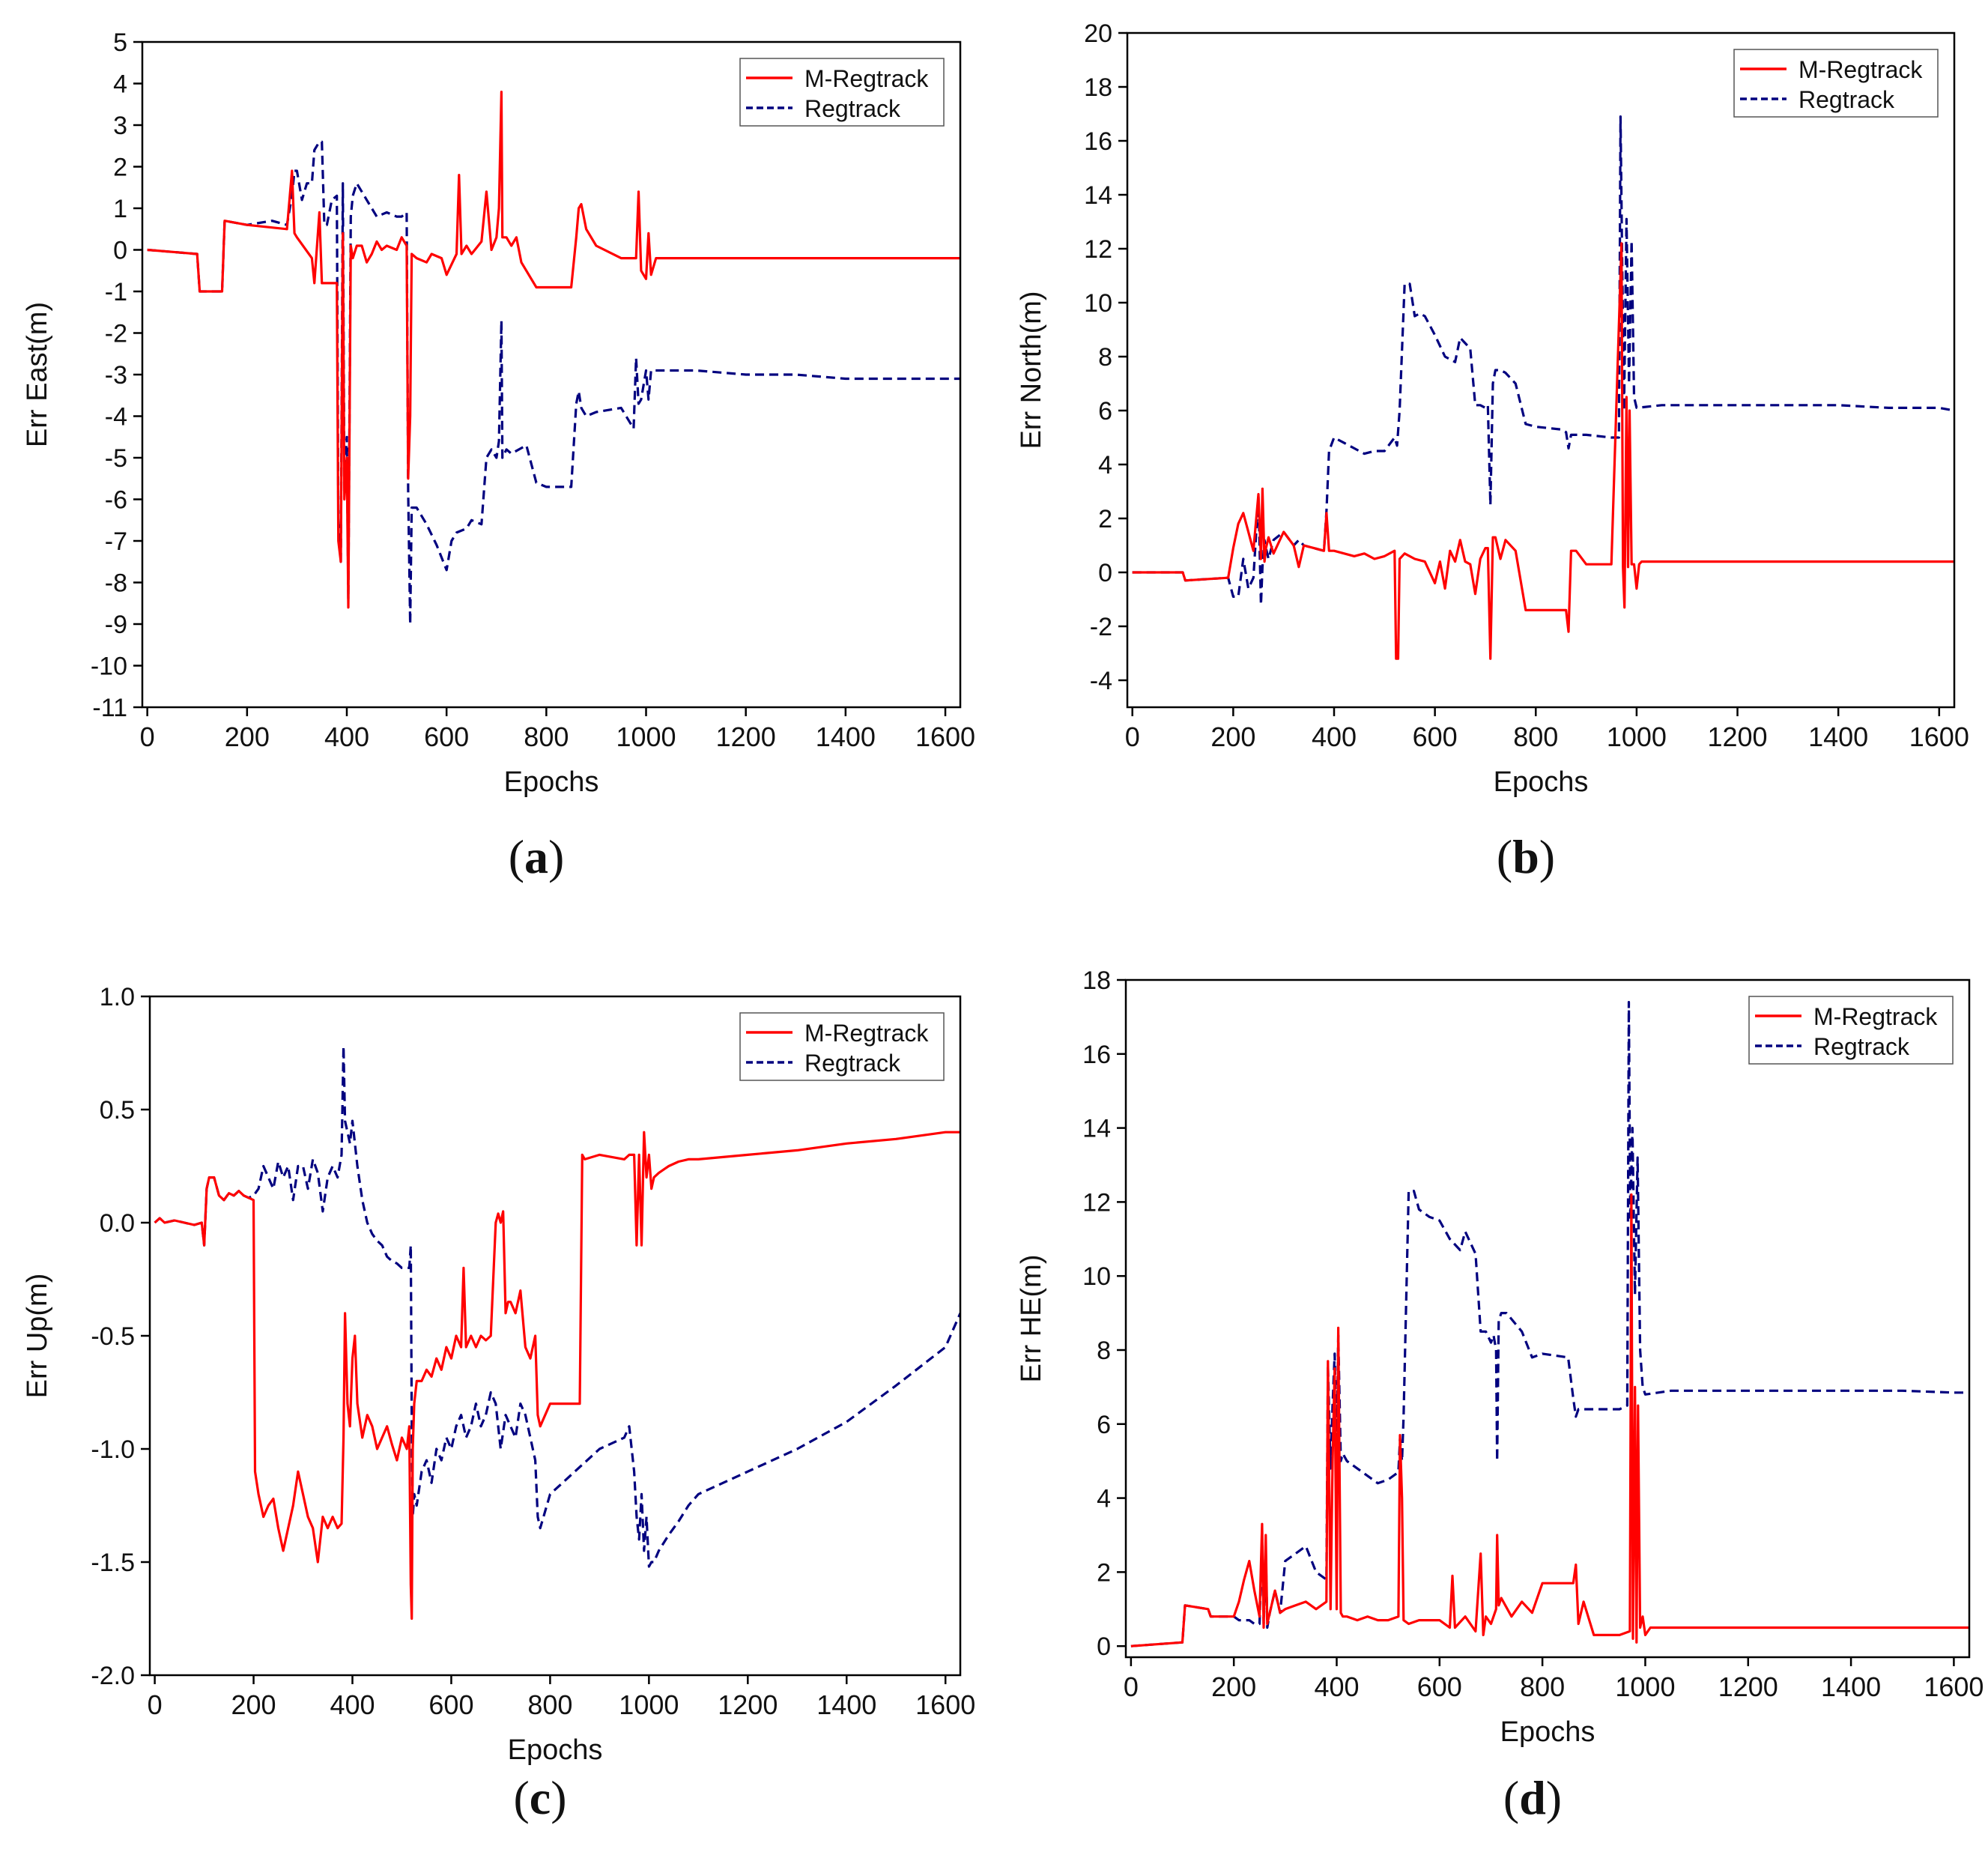 The width and height of the screenshot is (1988, 1855). What do you see at coordinates (1031, 1319) in the screenshot?
I see `y-axis-label: Err HE(m)` at bounding box center [1031, 1319].